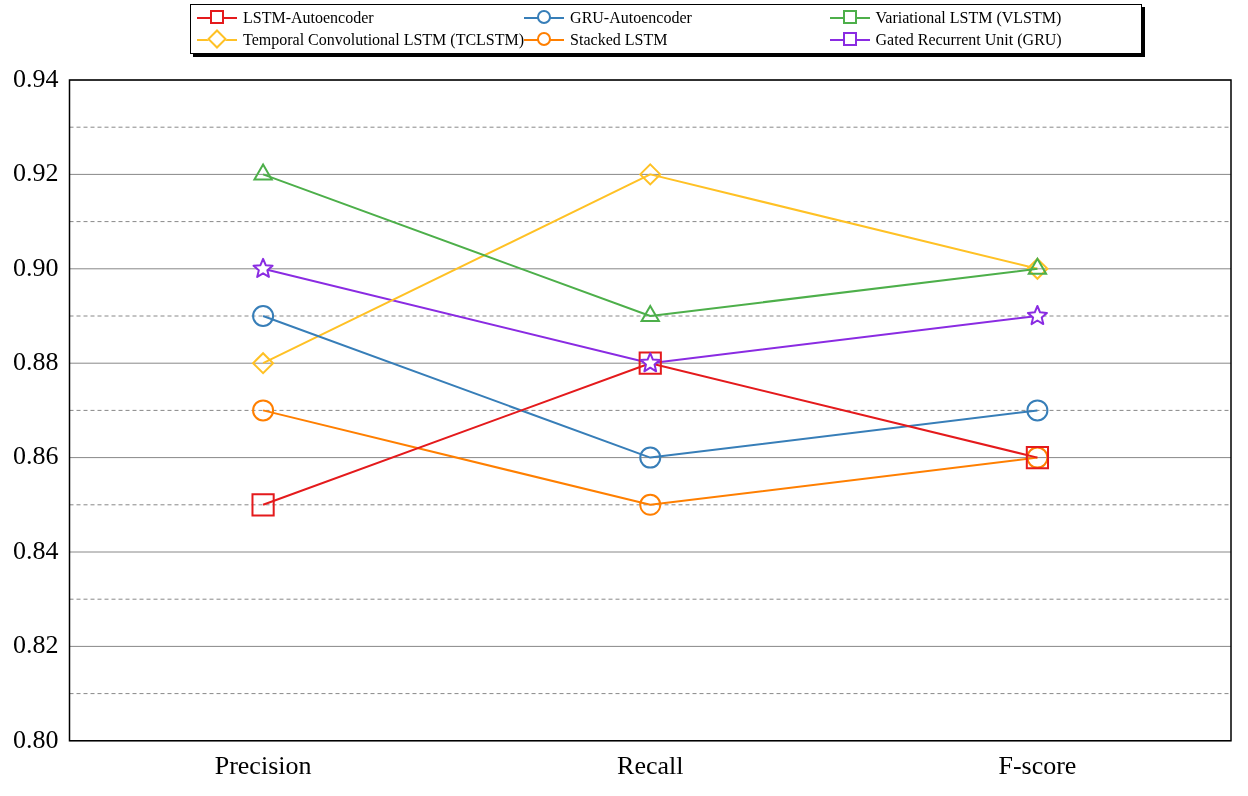 The height and width of the screenshot is (796, 1248). What do you see at coordinates (36, 739) in the screenshot?
I see `y-tick-label: 0.80` at bounding box center [36, 739].